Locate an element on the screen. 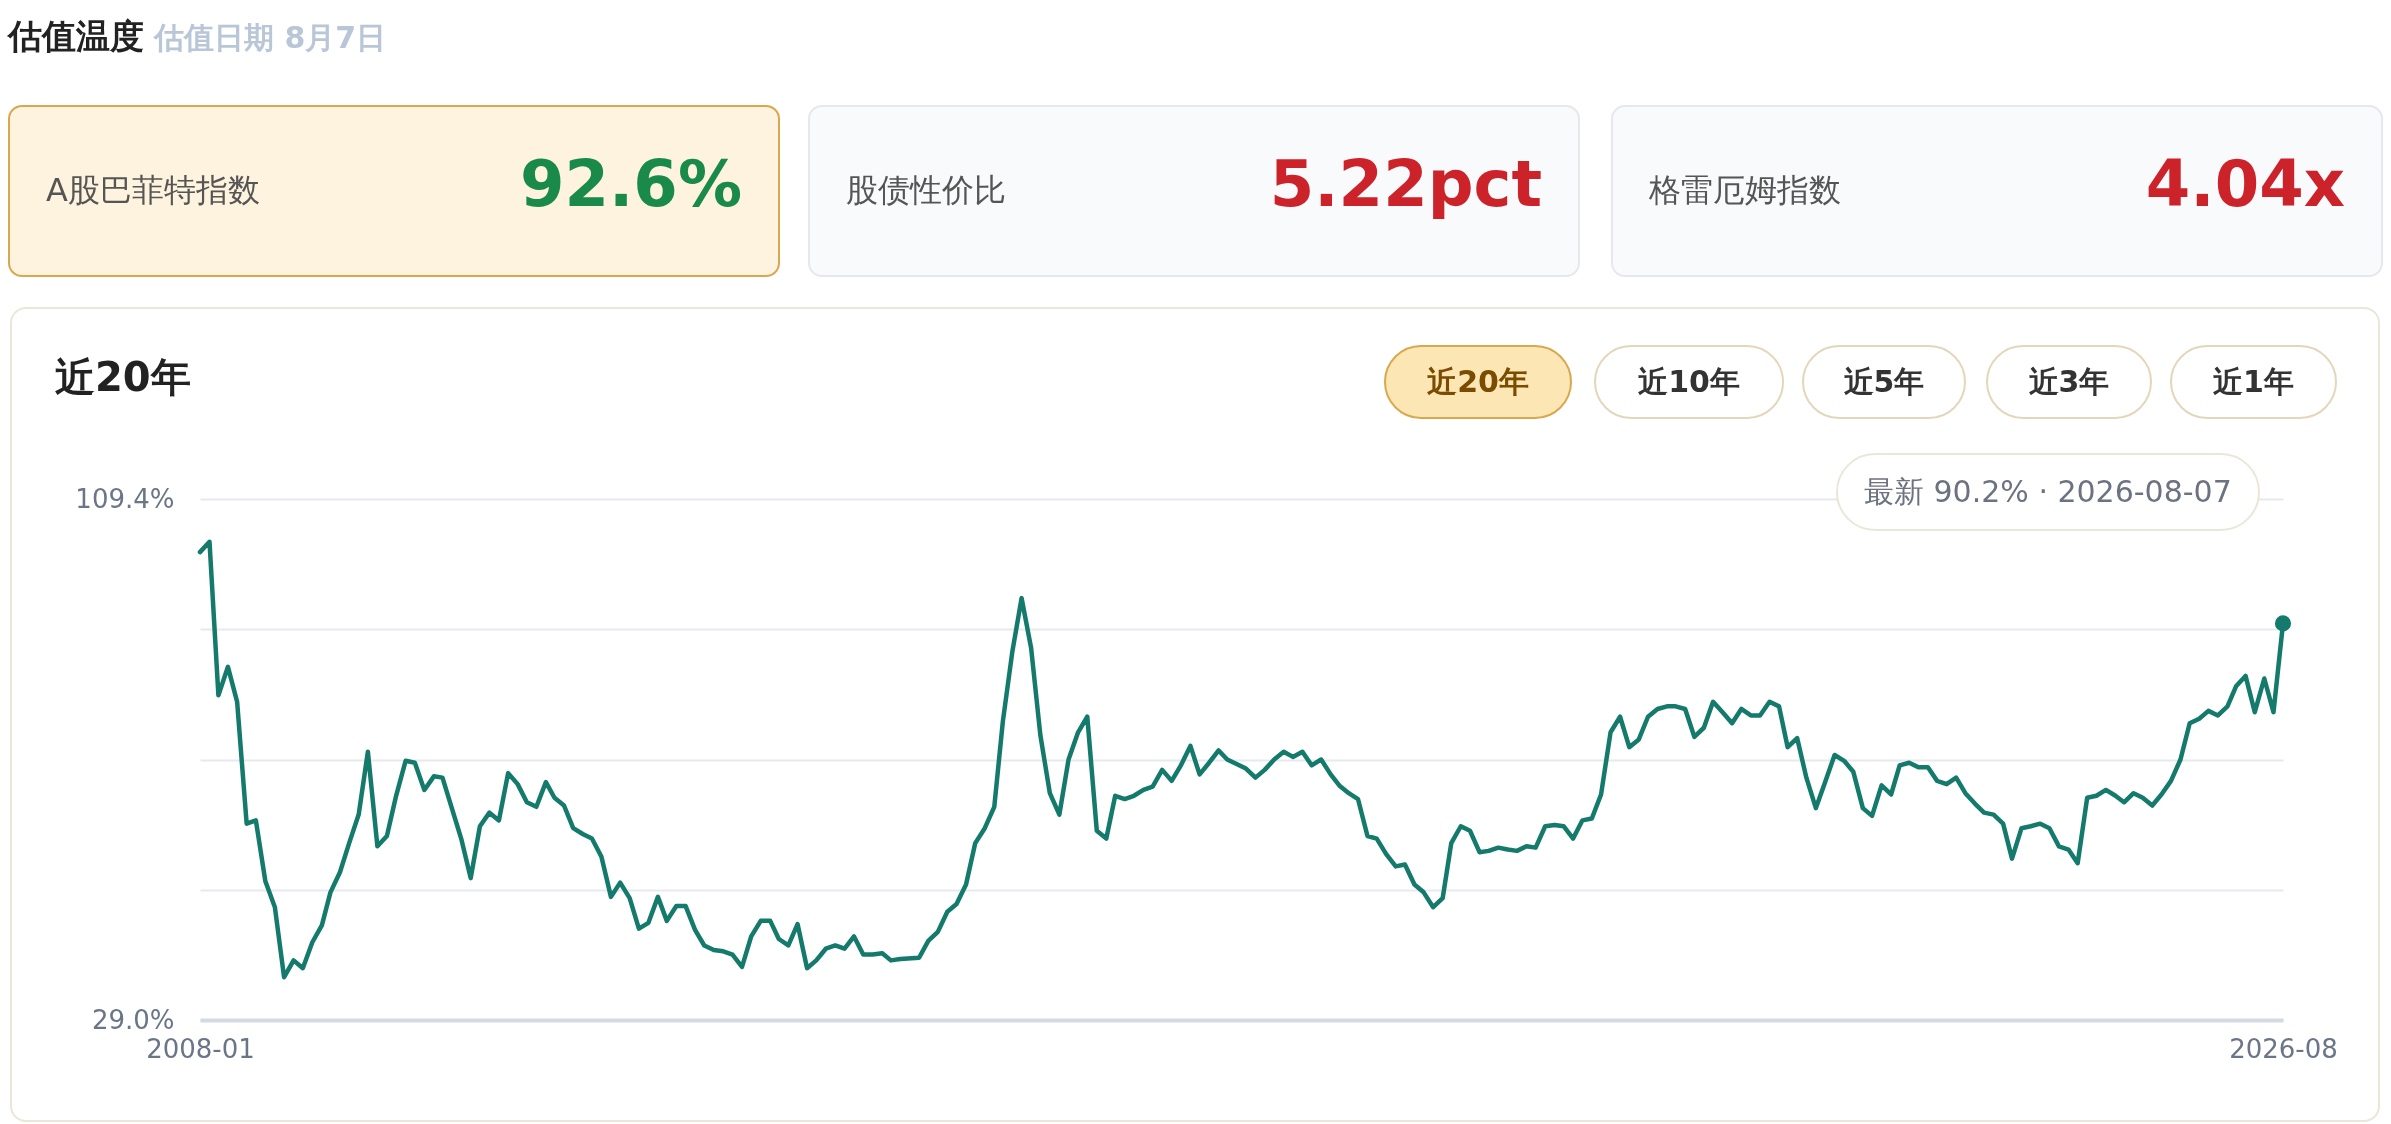 The height and width of the screenshot is (1124, 2391). text: 4.04x is located at coordinates (2245, 184).